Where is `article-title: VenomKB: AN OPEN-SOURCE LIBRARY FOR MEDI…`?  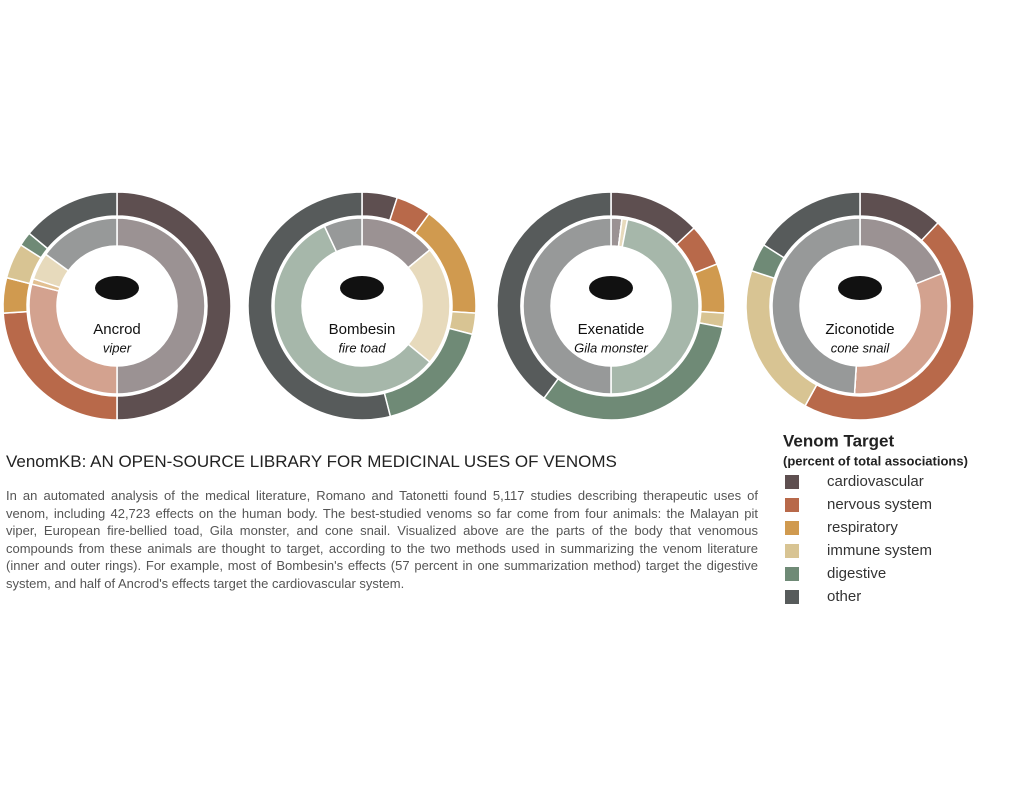
article-title: VenomKB: AN OPEN-SOURCE LIBRARY FOR MEDI… is located at coordinates (311, 461).